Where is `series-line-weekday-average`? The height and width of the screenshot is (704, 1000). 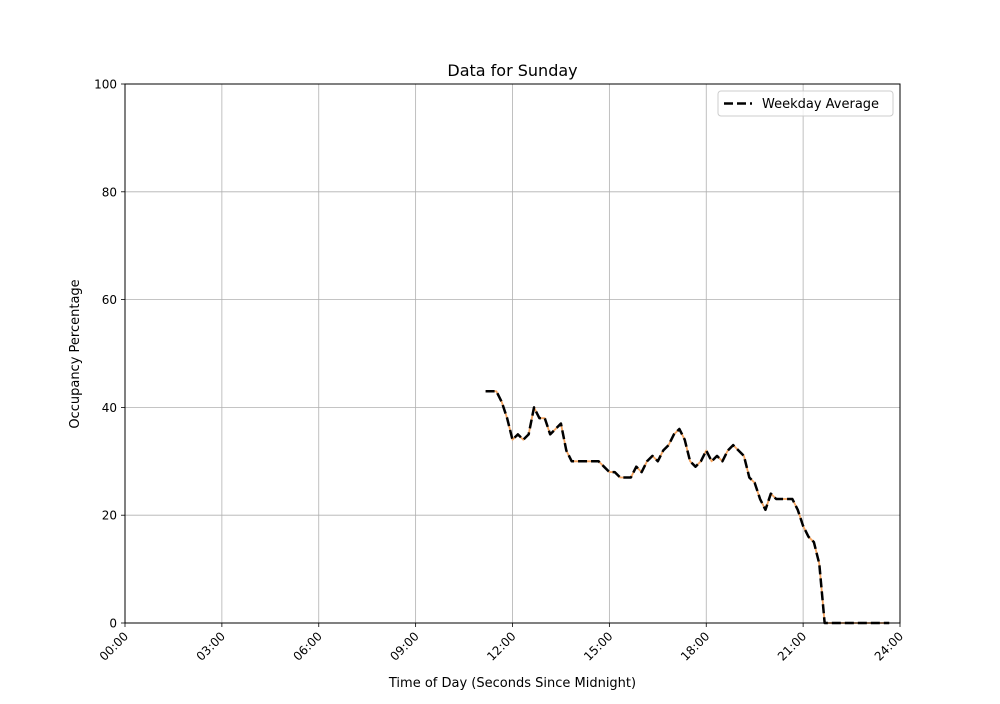
series-line-weekday-average is located at coordinates (687, 507).